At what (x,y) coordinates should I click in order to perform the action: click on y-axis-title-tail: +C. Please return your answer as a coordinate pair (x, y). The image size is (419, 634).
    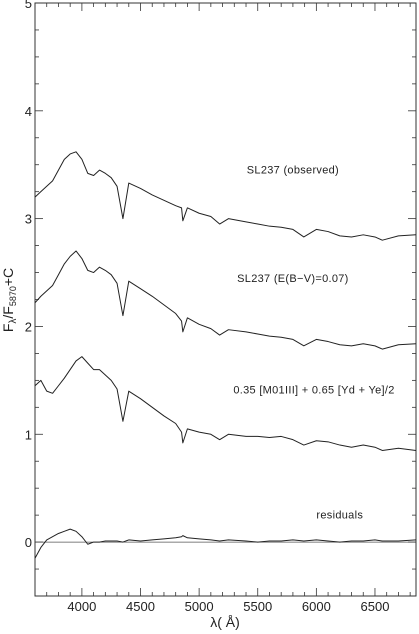
    Looking at the image, I should click on (8, 277).